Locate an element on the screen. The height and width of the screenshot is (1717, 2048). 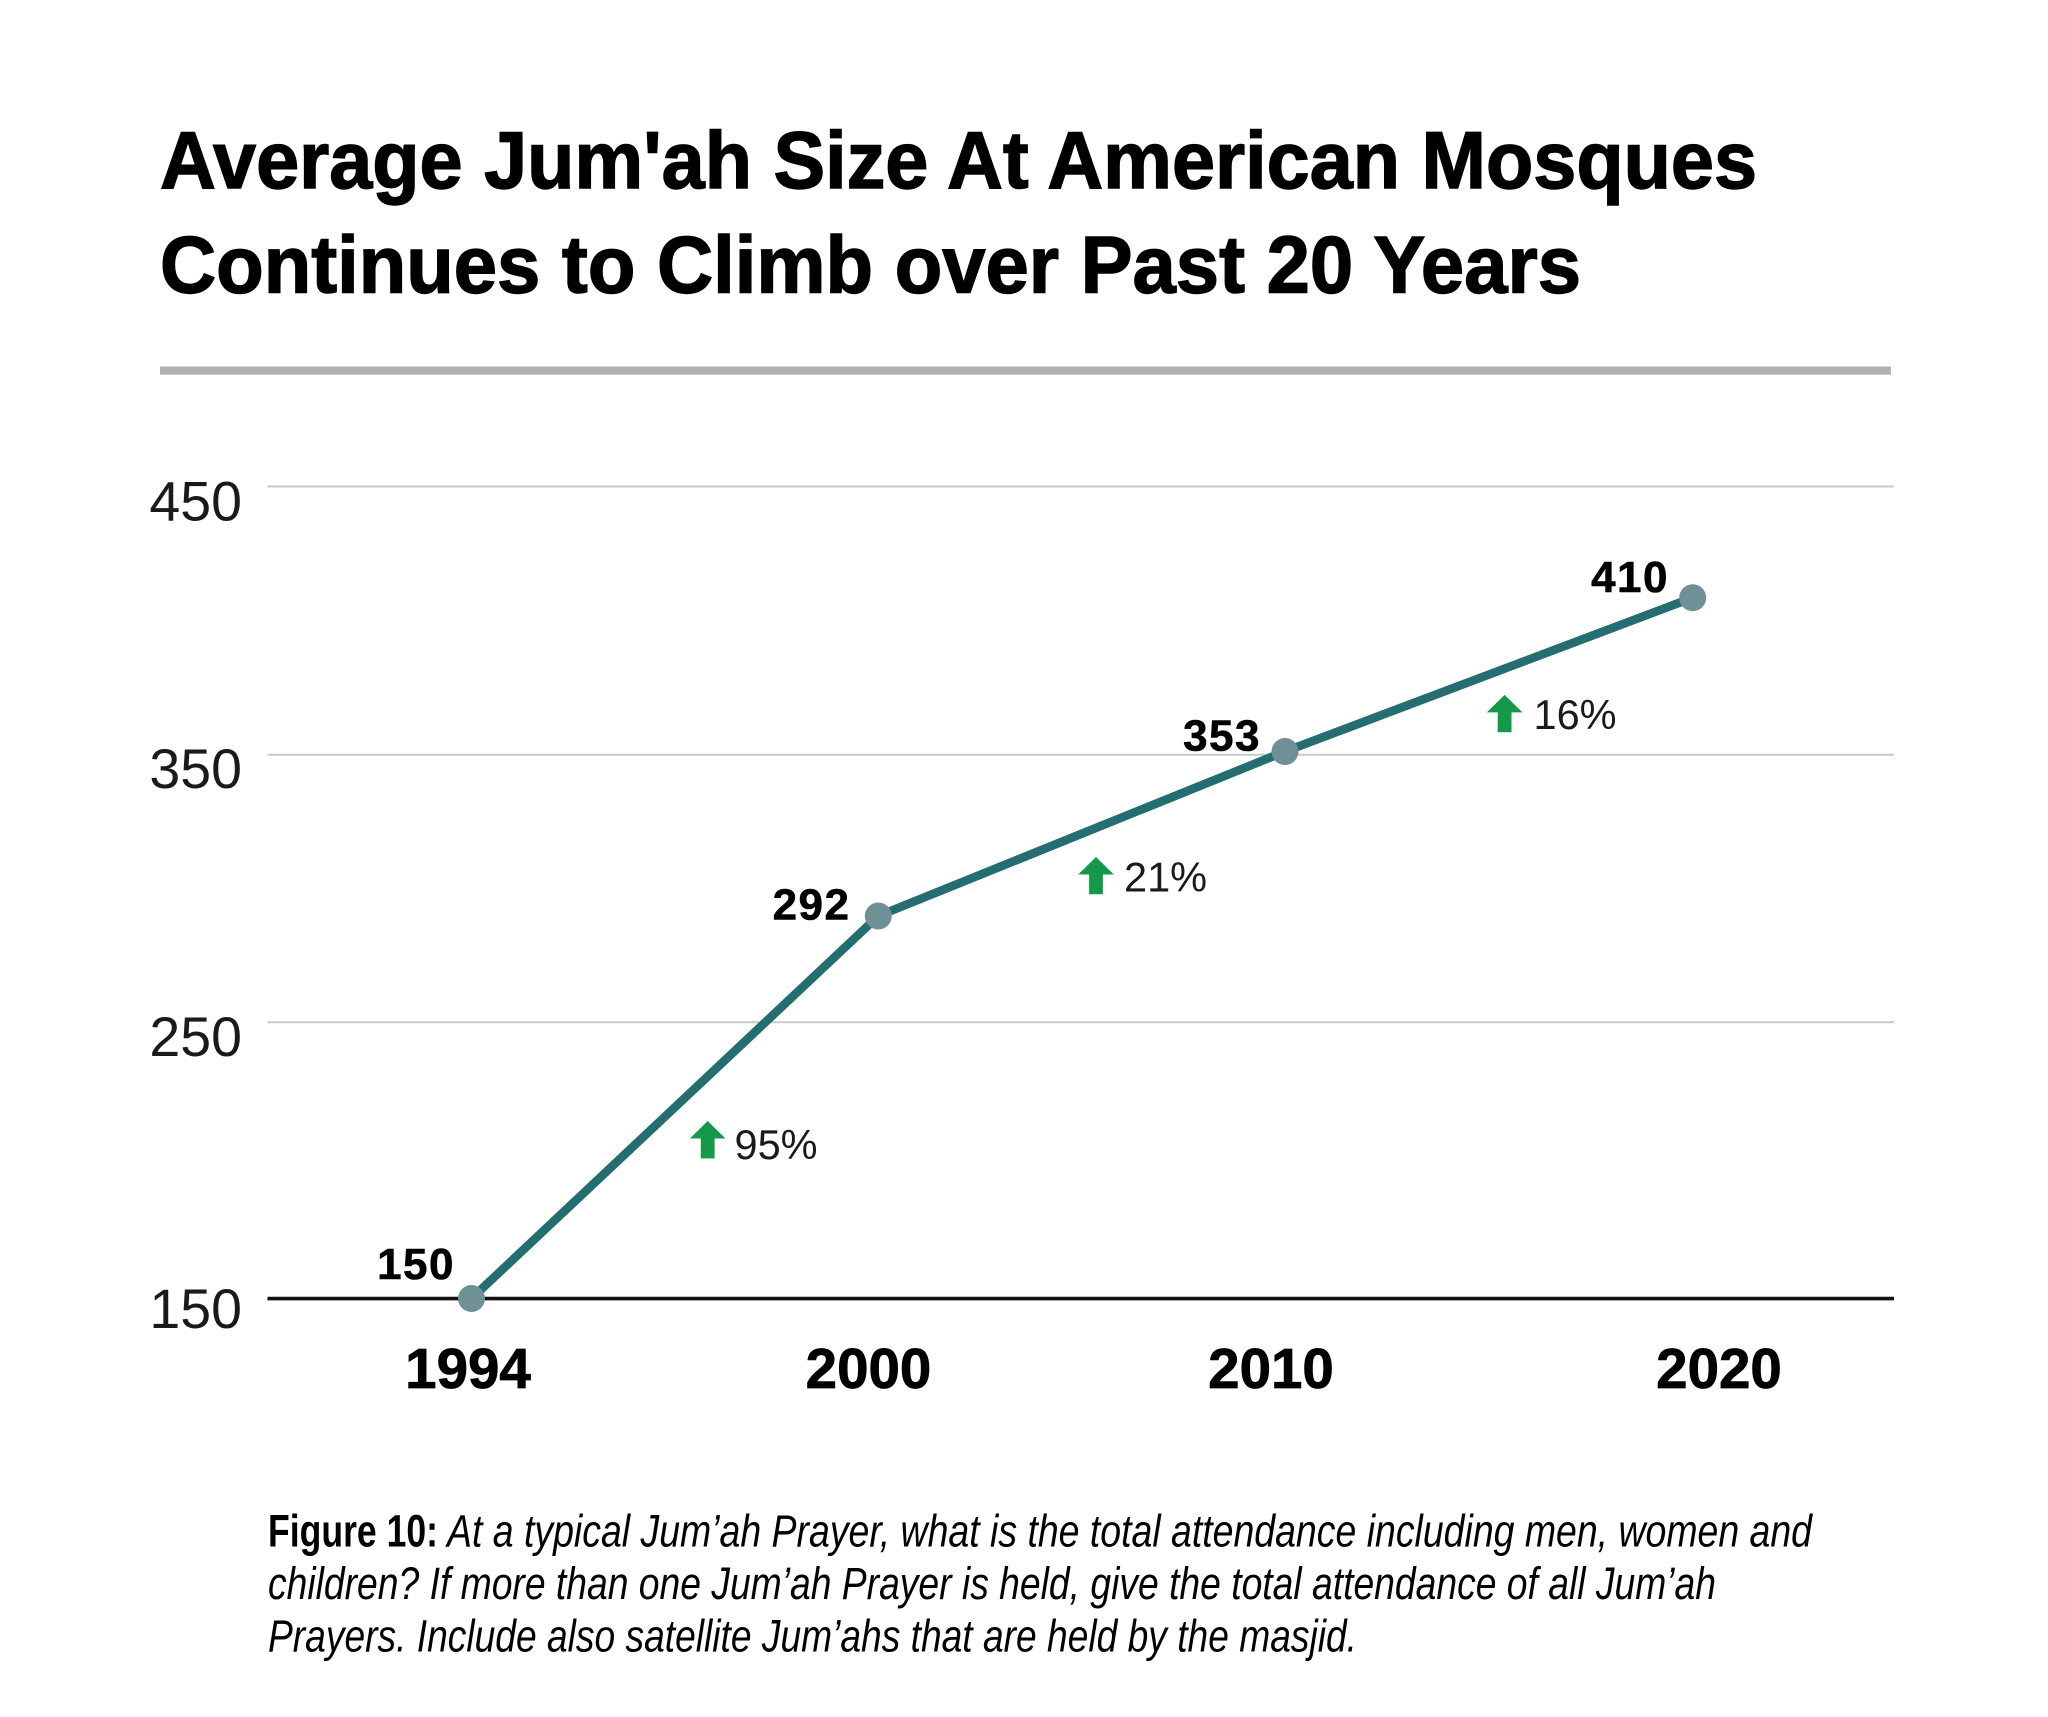
svg-text:Continues to Climb over Past 2: Continues to Climb over Past 20 Years is located at coordinates (870, 266).